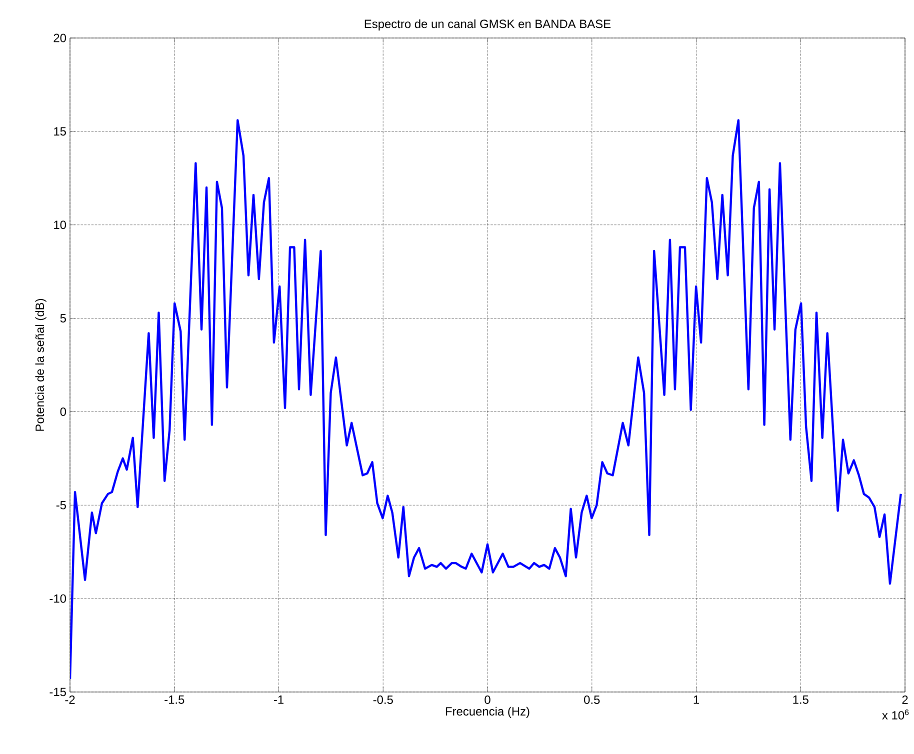 The image size is (914, 754). Describe the element at coordinates (696, 700) in the screenshot. I see `x-tick-label: 1` at that location.